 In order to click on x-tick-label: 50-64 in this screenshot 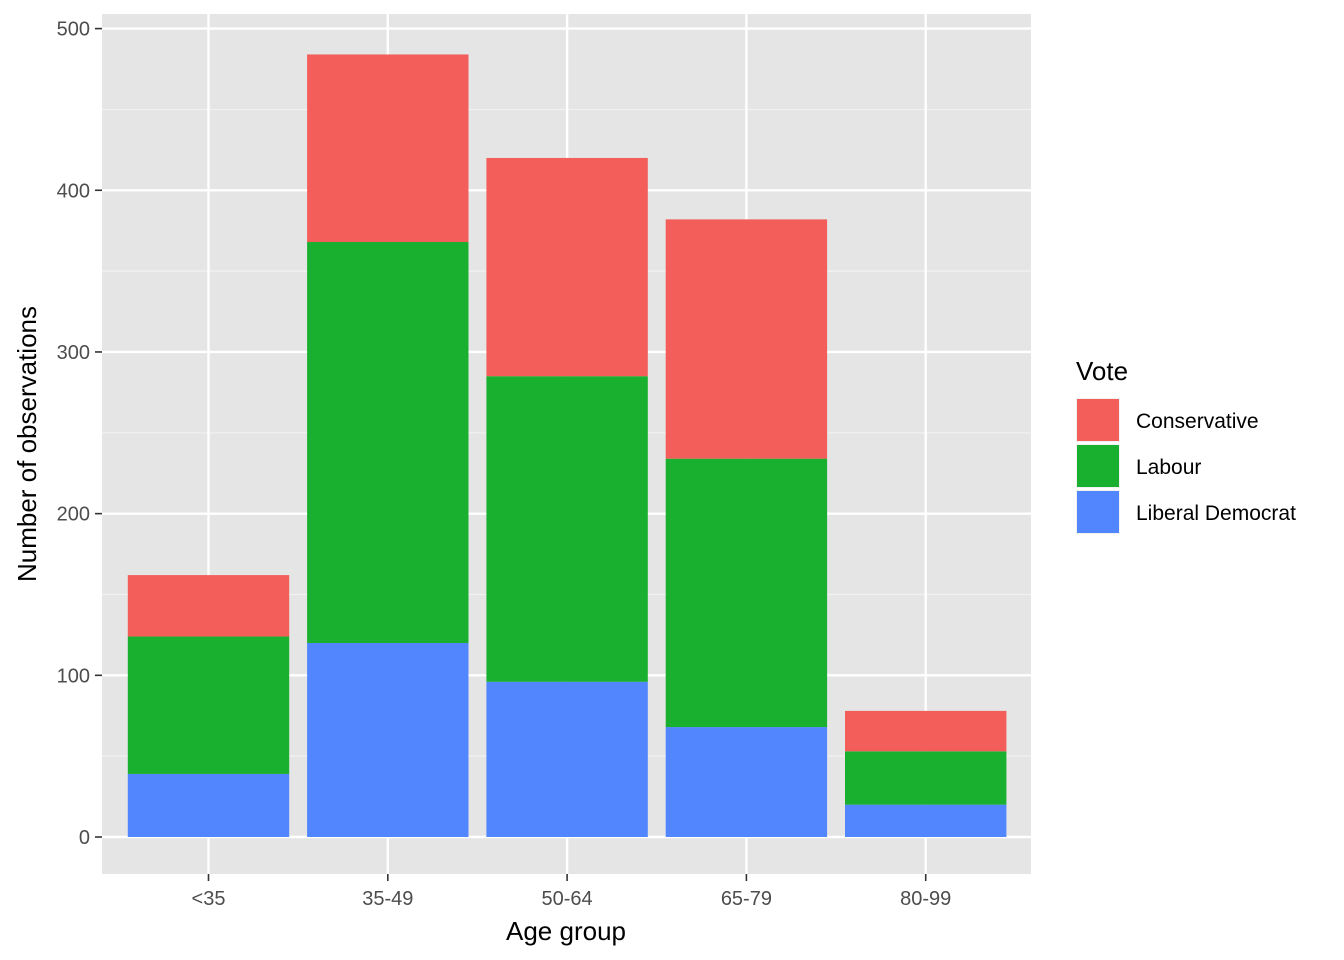, I will do `click(567, 899)`.